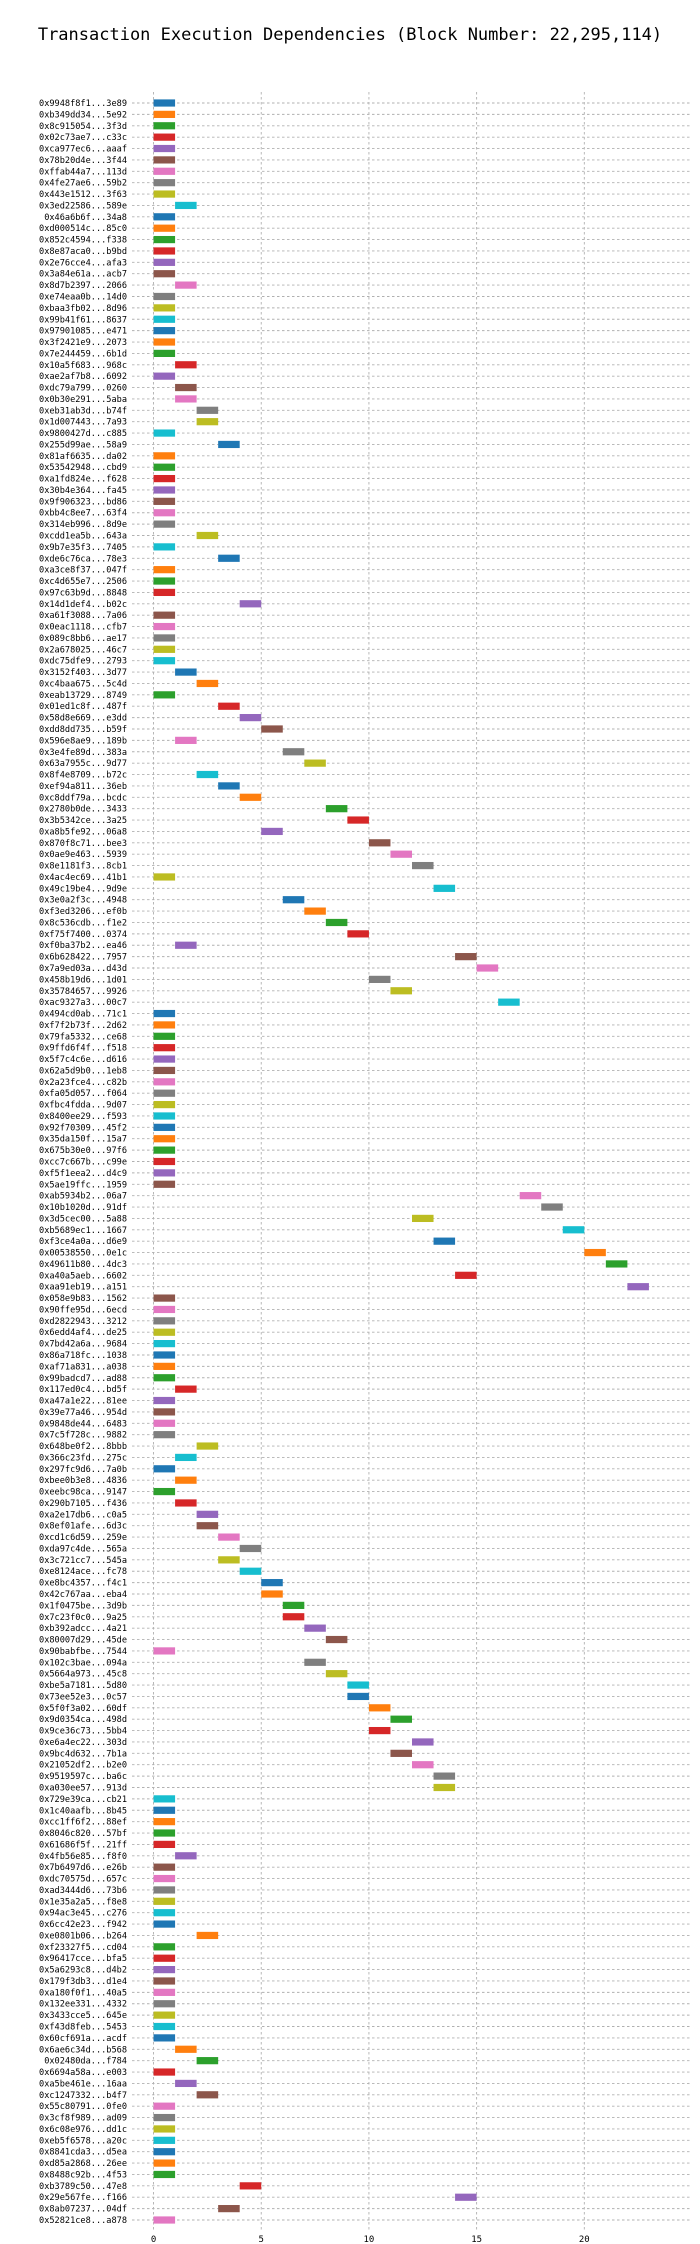  Describe the element at coordinates (83, 1003) in the screenshot. I see `transaction-label: 0xac9327a3...00c7` at that location.